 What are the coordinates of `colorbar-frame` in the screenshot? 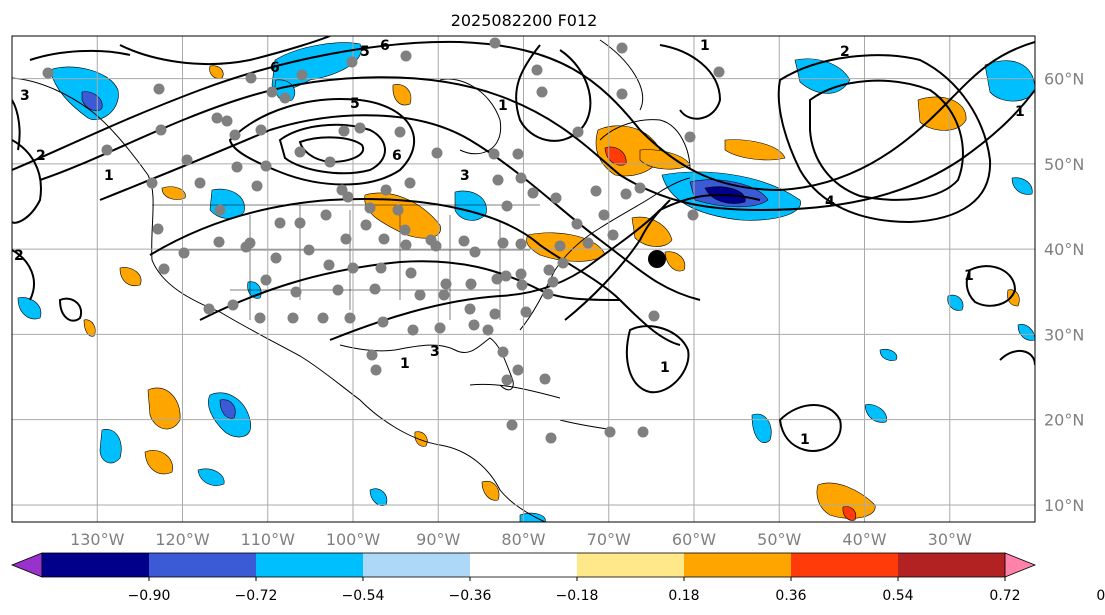 It's located at (523, 565).